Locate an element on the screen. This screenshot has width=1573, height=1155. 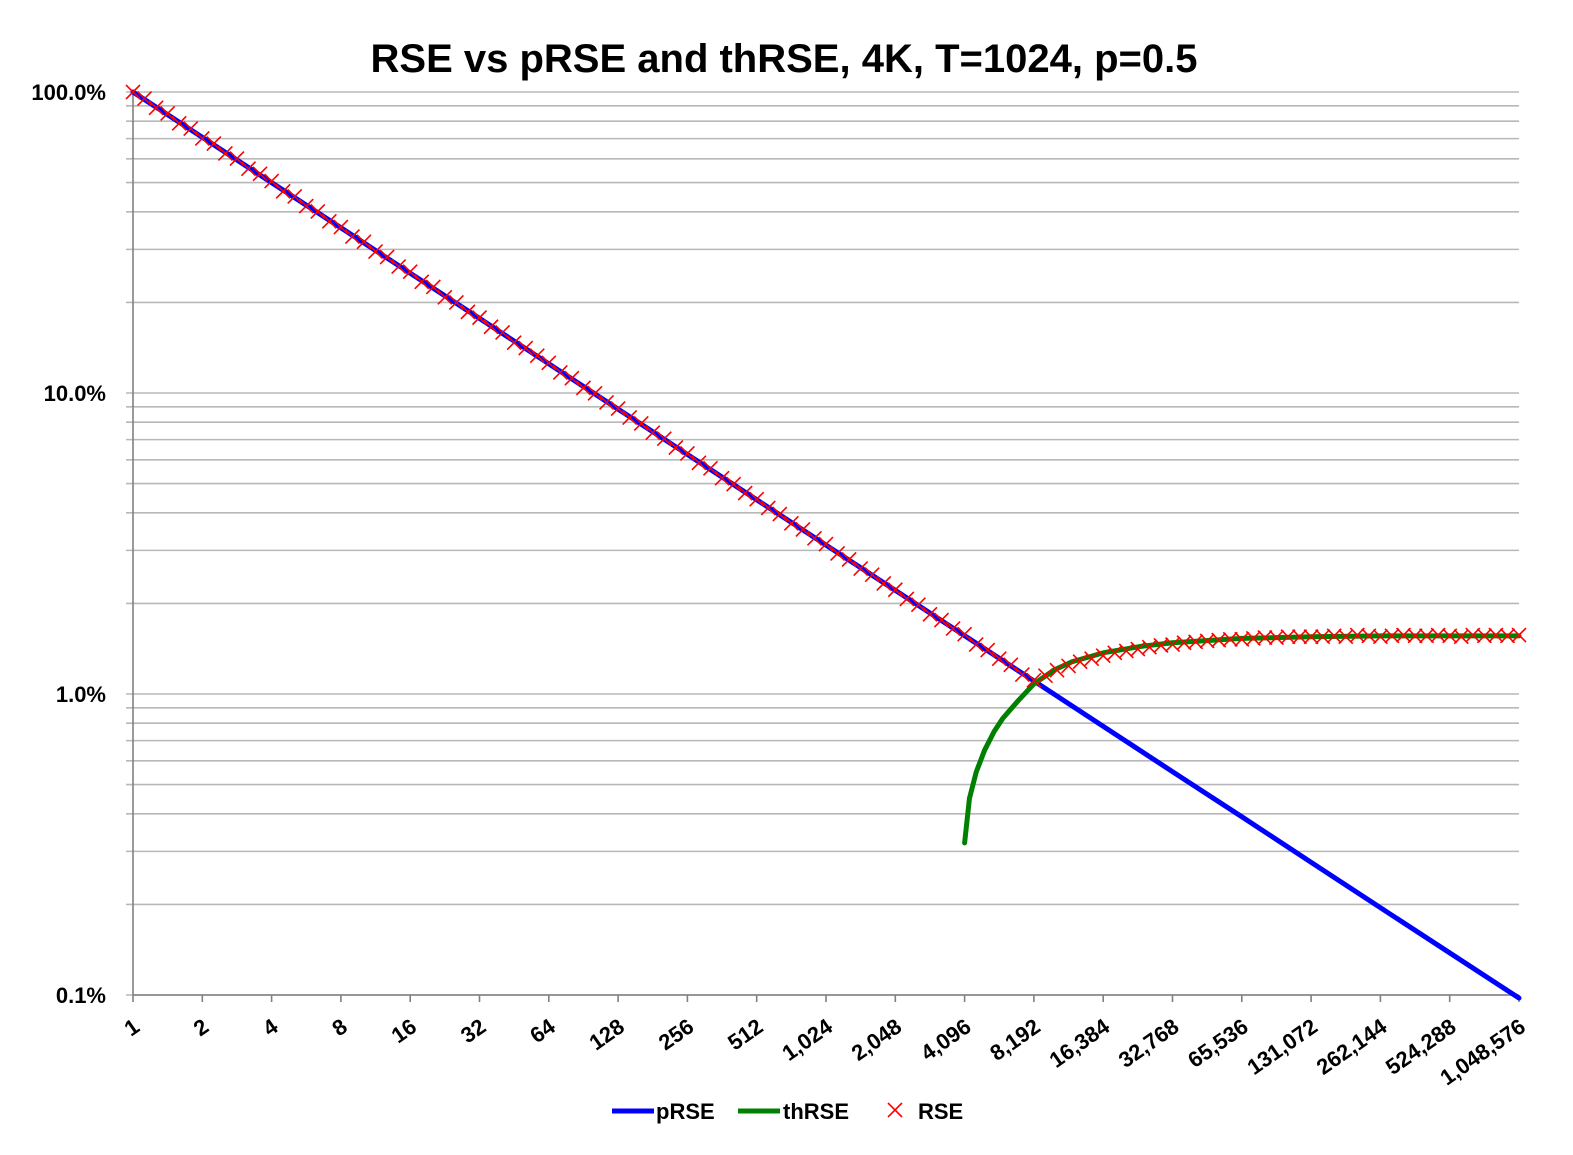
x-tick-label: 256 is located at coordinates (676, 1035).